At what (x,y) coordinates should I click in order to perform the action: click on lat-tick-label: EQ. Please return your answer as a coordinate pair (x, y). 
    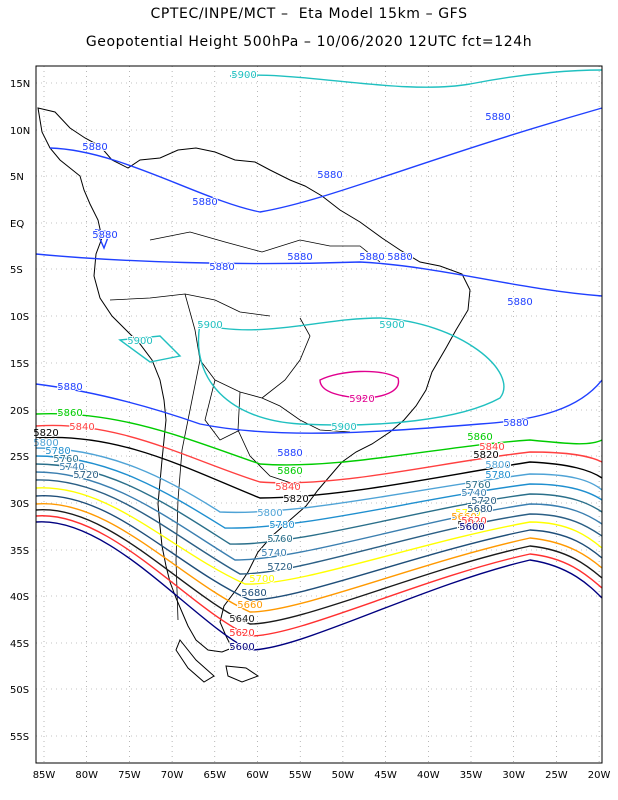
    Looking at the image, I should click on (17, 224).